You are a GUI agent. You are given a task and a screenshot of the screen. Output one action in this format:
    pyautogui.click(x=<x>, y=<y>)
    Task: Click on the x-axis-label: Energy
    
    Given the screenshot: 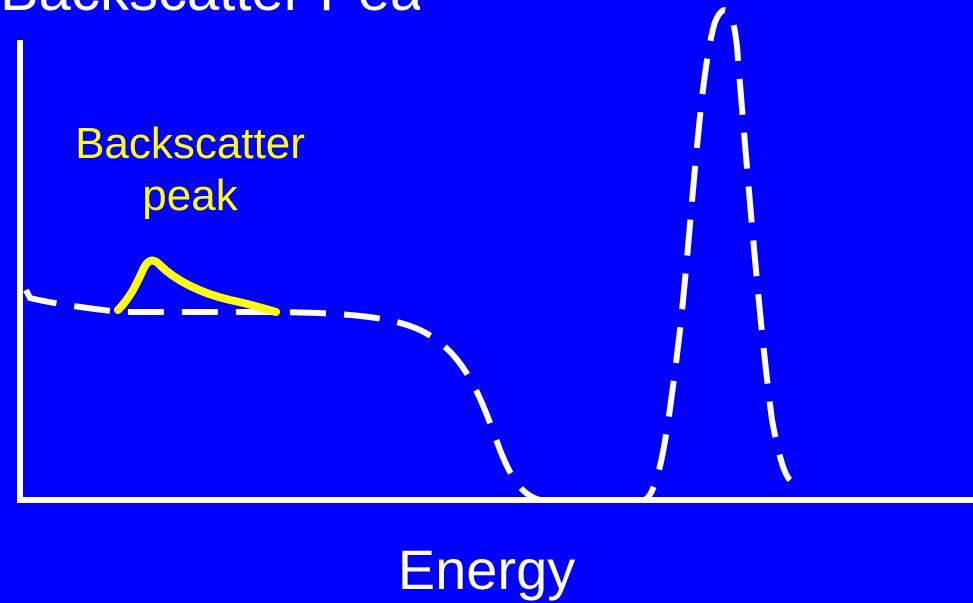 What is the action you would take?
    pyautogui.click(x=486, y=569)
    